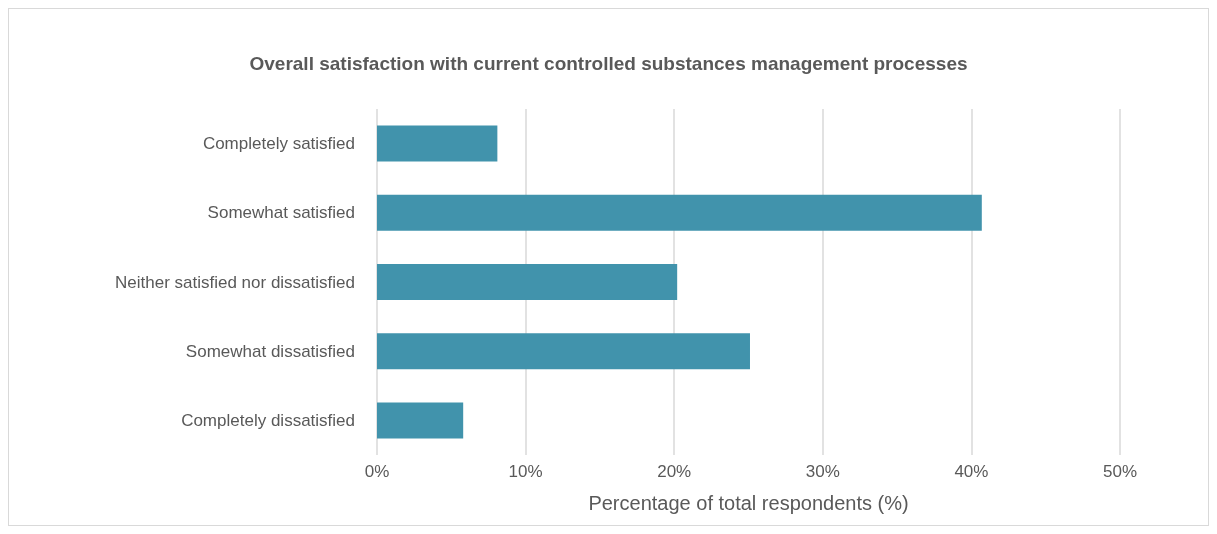 This screenshot has height=534, width=1217. Describe the element at coordinates (377, 471) in the screenshot. I see `x-tick-label: 0%` at that location.